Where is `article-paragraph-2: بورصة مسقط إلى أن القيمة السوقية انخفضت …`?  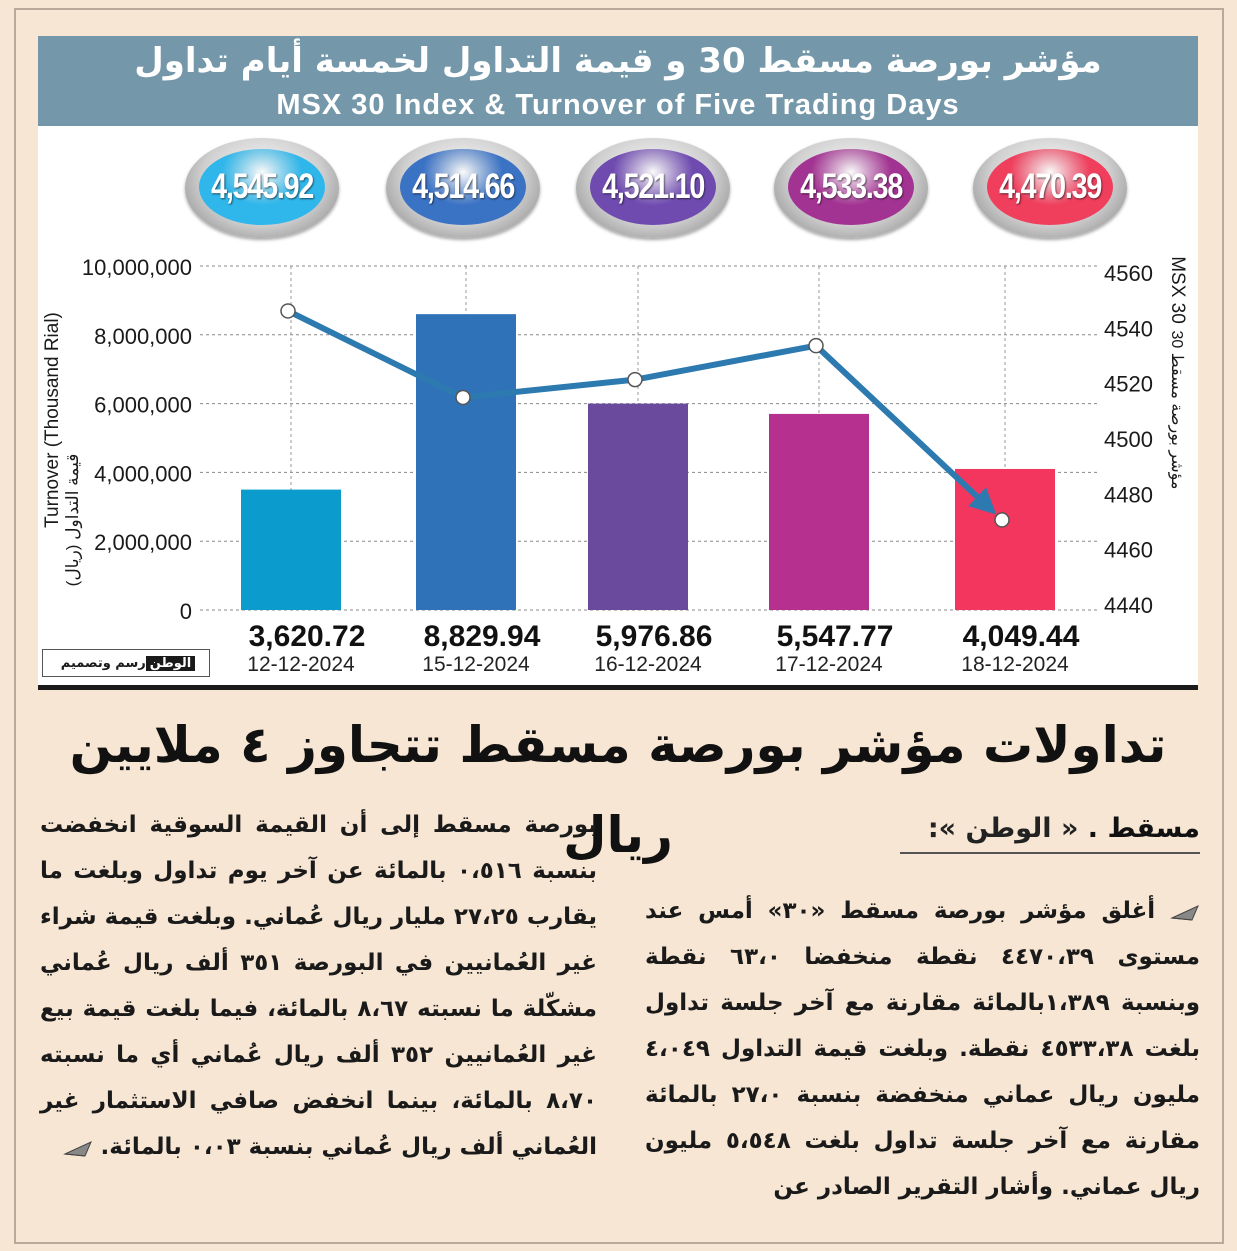
article-paragraph-2: بورصة مسقط إلى أن القيمة السوقية انخفضت … is located at coordinates (319, 986).